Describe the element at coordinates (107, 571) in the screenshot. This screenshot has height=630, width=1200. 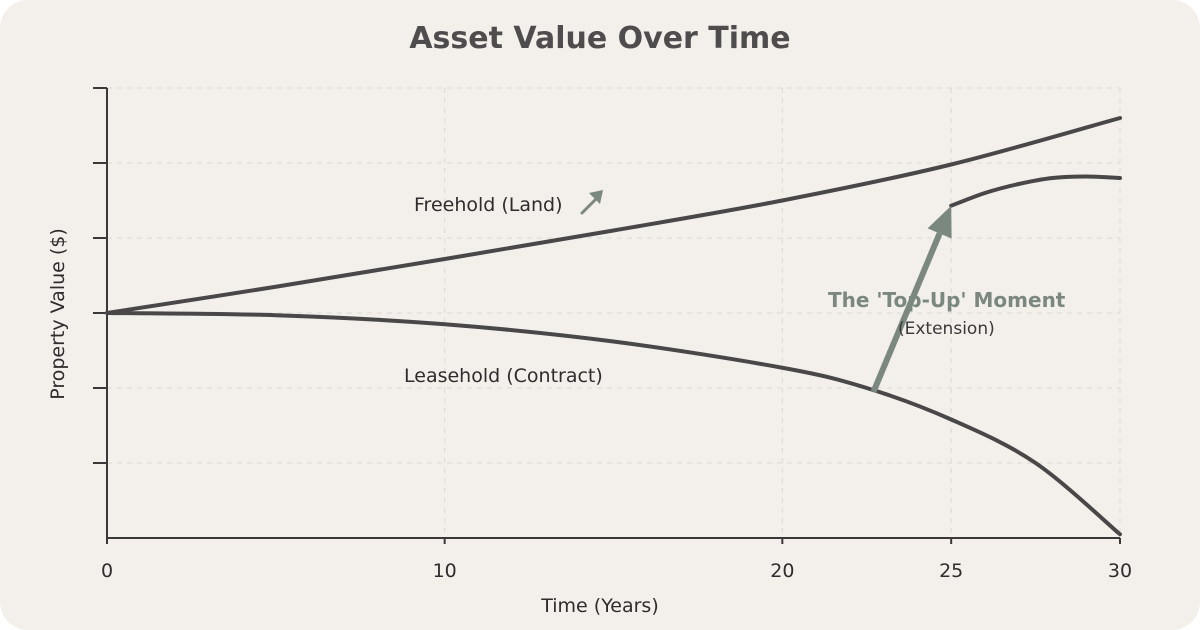
I see `x-tick-label: 0` at that location.